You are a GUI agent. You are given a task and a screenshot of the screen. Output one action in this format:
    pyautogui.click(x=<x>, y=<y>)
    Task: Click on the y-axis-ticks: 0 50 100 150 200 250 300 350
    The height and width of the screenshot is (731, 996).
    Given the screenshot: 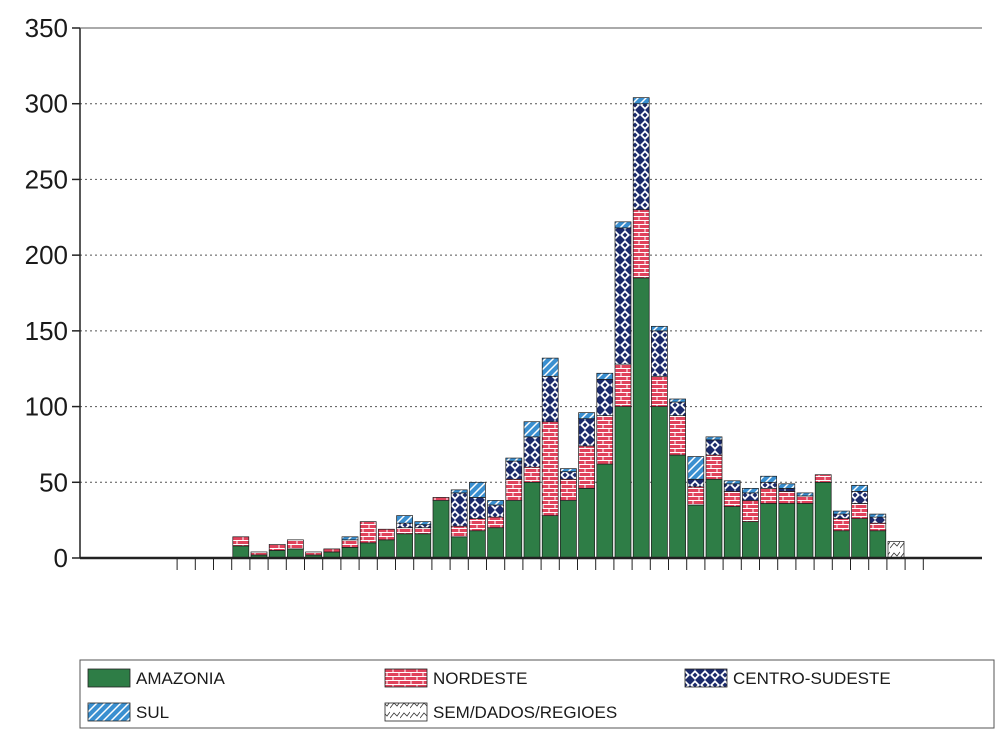 What is the action you would take?
    pyautogui.click(x=52, y=293)
    